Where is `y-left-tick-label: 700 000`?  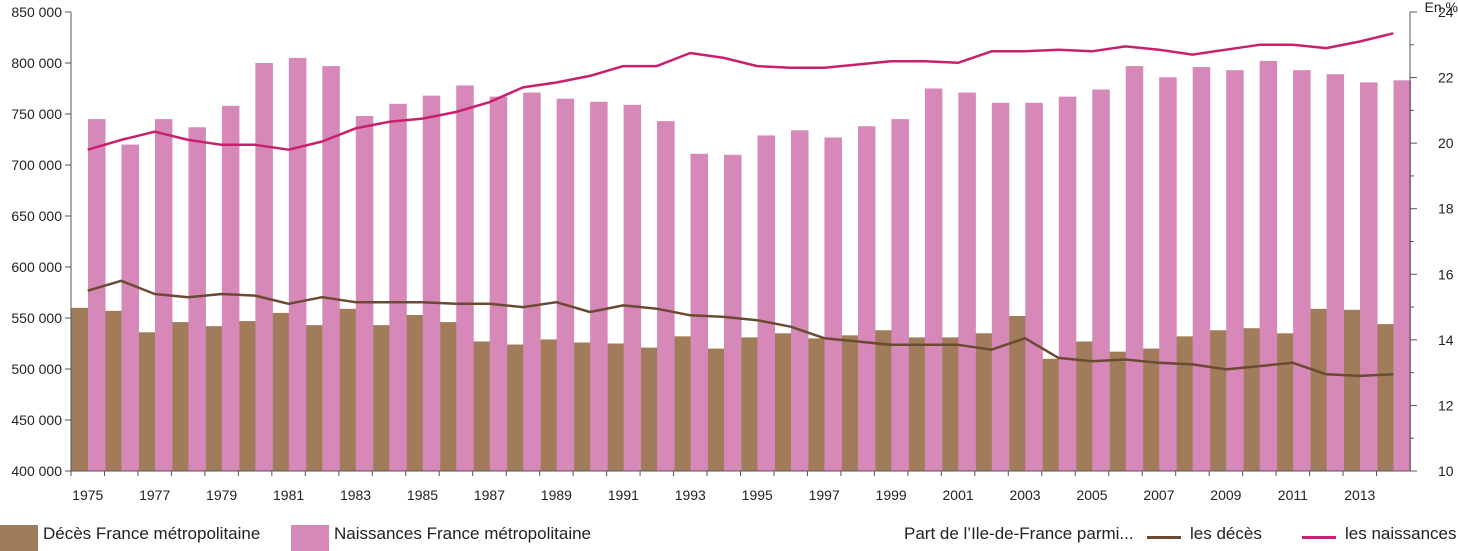
y-left-tick-label: 700 000 is located at coordinates (36, 165).